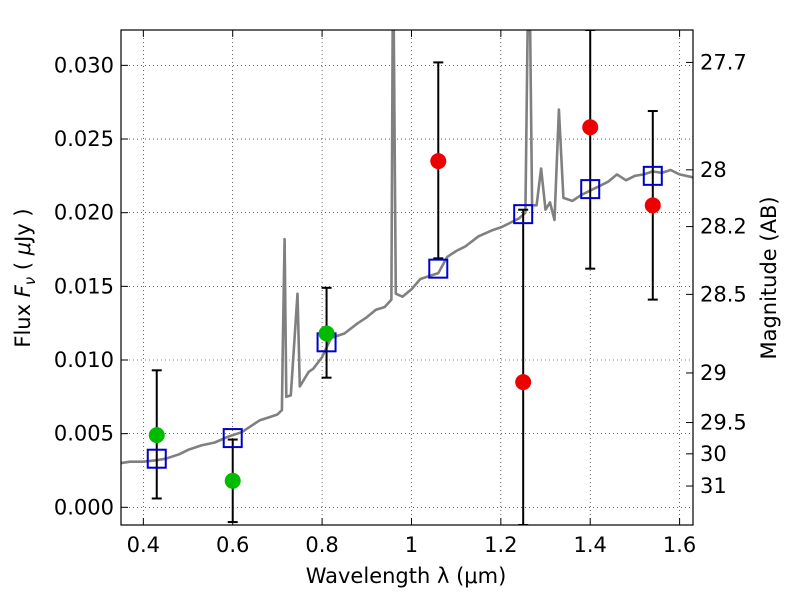 This screenshot has height=600, width=800. I want to click on y-axis-label-unit: Jy ), so click(23, 226).